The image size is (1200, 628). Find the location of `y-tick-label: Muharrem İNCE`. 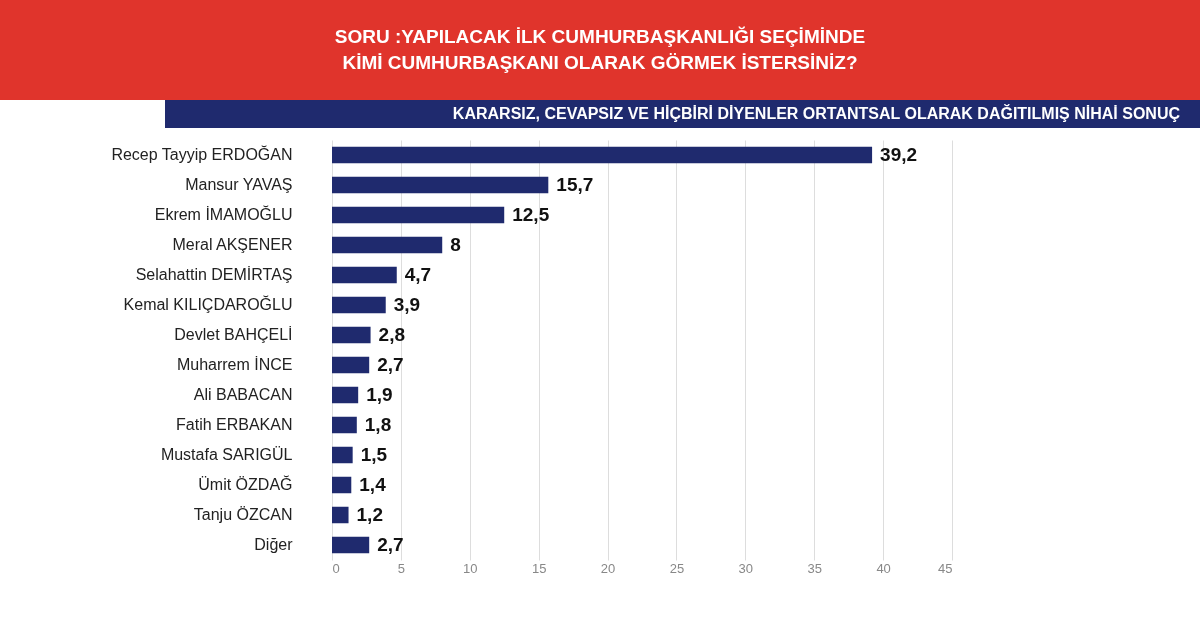

y-tick-label: Muharrem İNCE is located at coordinates (234, 364).